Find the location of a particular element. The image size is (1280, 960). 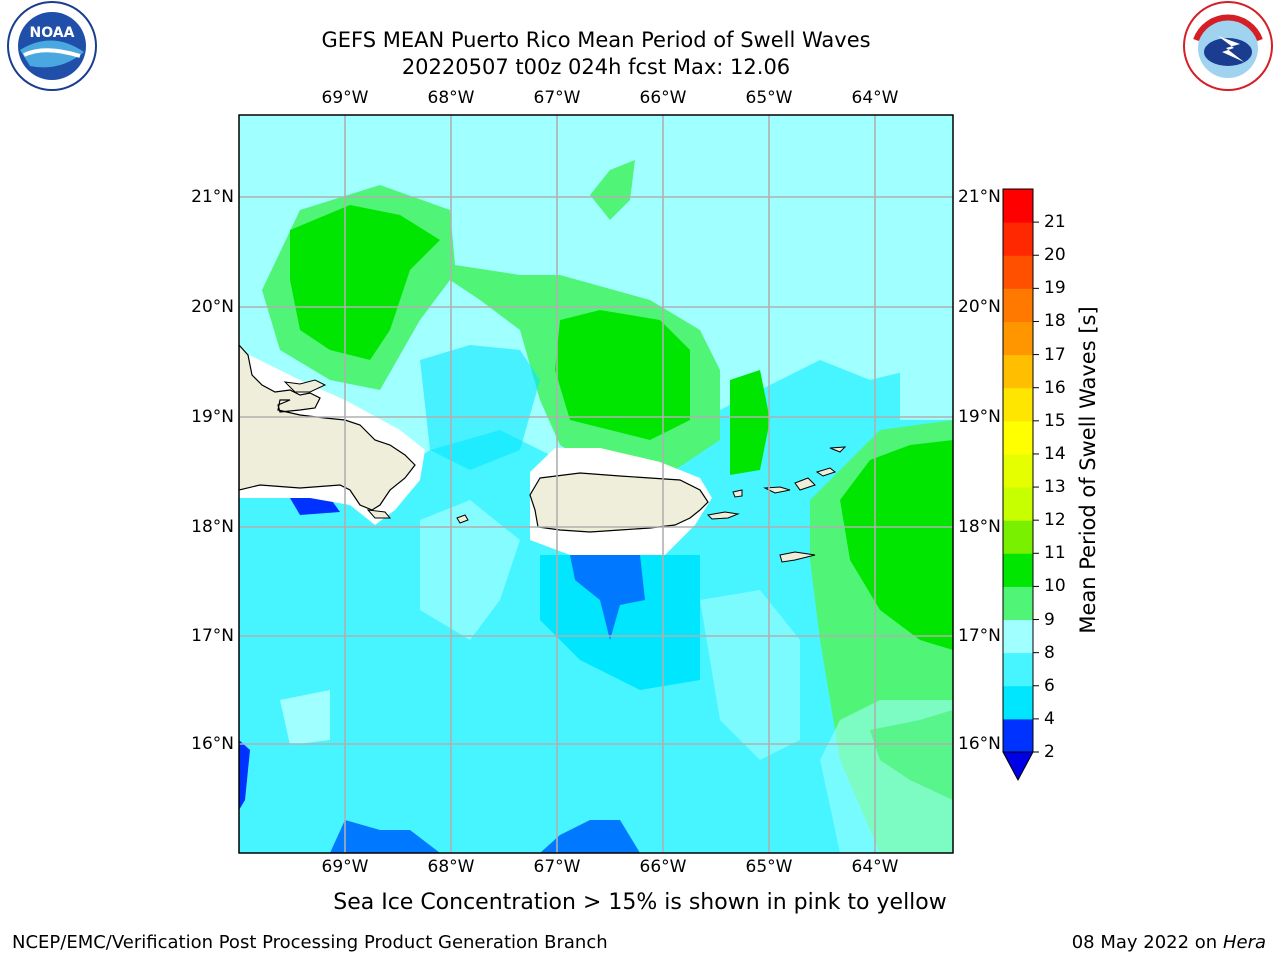

lon-tick-bottom: 69°W is located at coordinates (345, 867).